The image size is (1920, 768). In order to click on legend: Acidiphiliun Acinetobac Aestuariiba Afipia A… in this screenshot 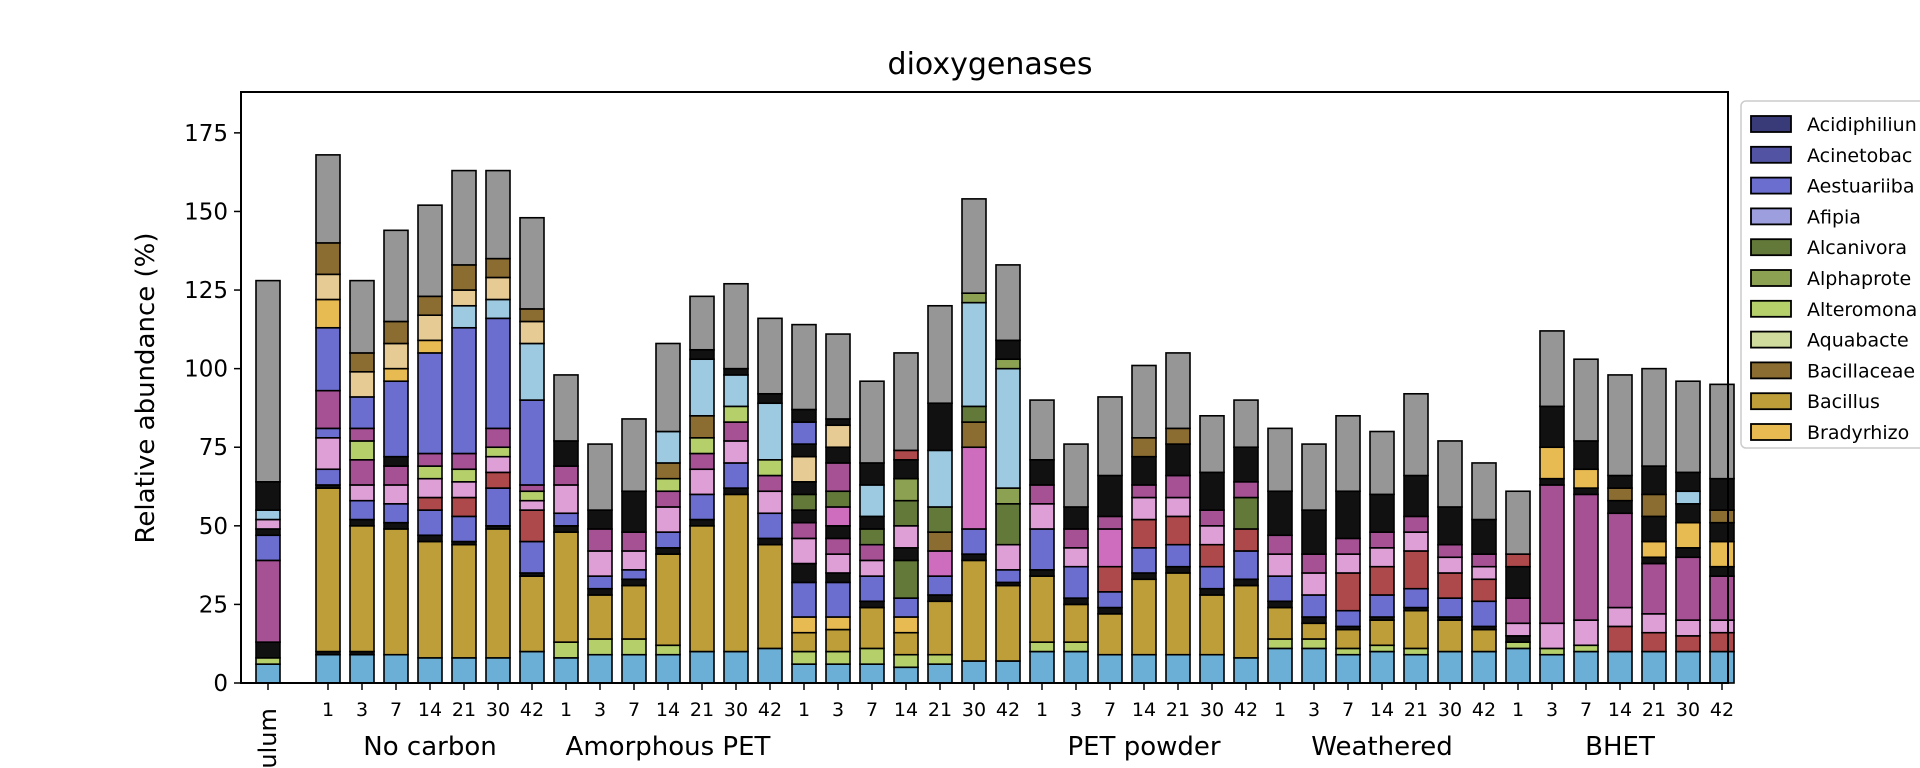, I will do `click(1830, 274)`.